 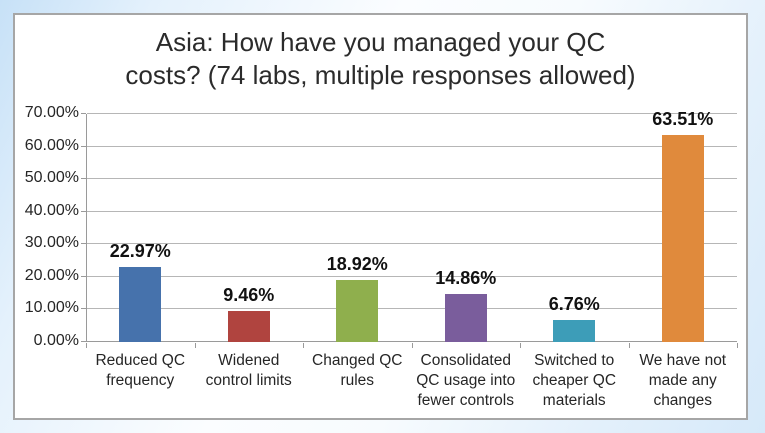 What do you see at coordinates (357, 264) in the screenshot?
I see `bar-value-label: 18.92%` at bounding box center [357, 264].